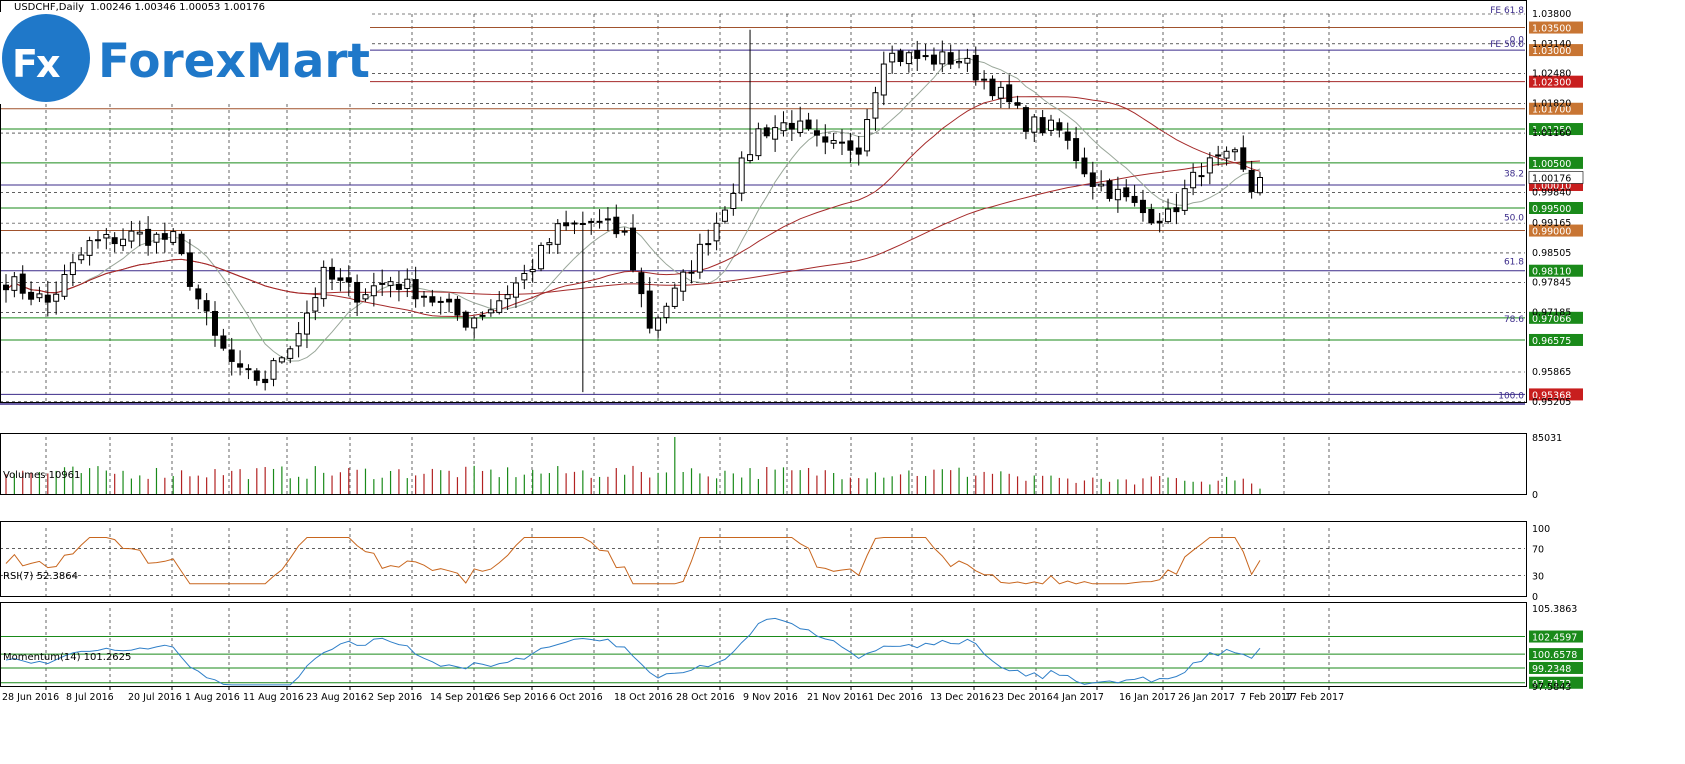 Image resolution: width=1685 pixels, height=764 pixels. I want to click on price-level-text: 0.97066, so click(1551, 319).